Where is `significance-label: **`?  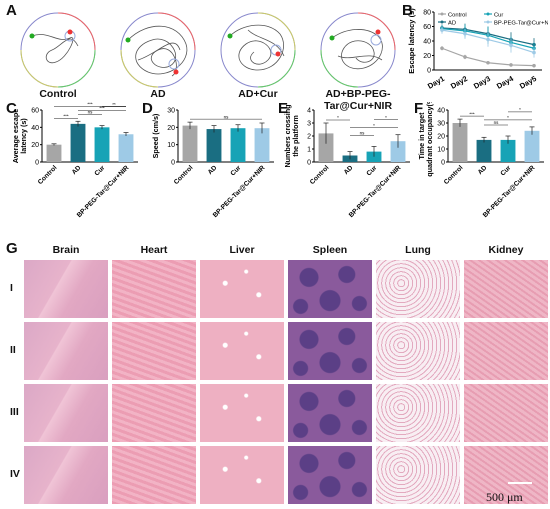 significance-label: ** is located at coordinates (114, 104).